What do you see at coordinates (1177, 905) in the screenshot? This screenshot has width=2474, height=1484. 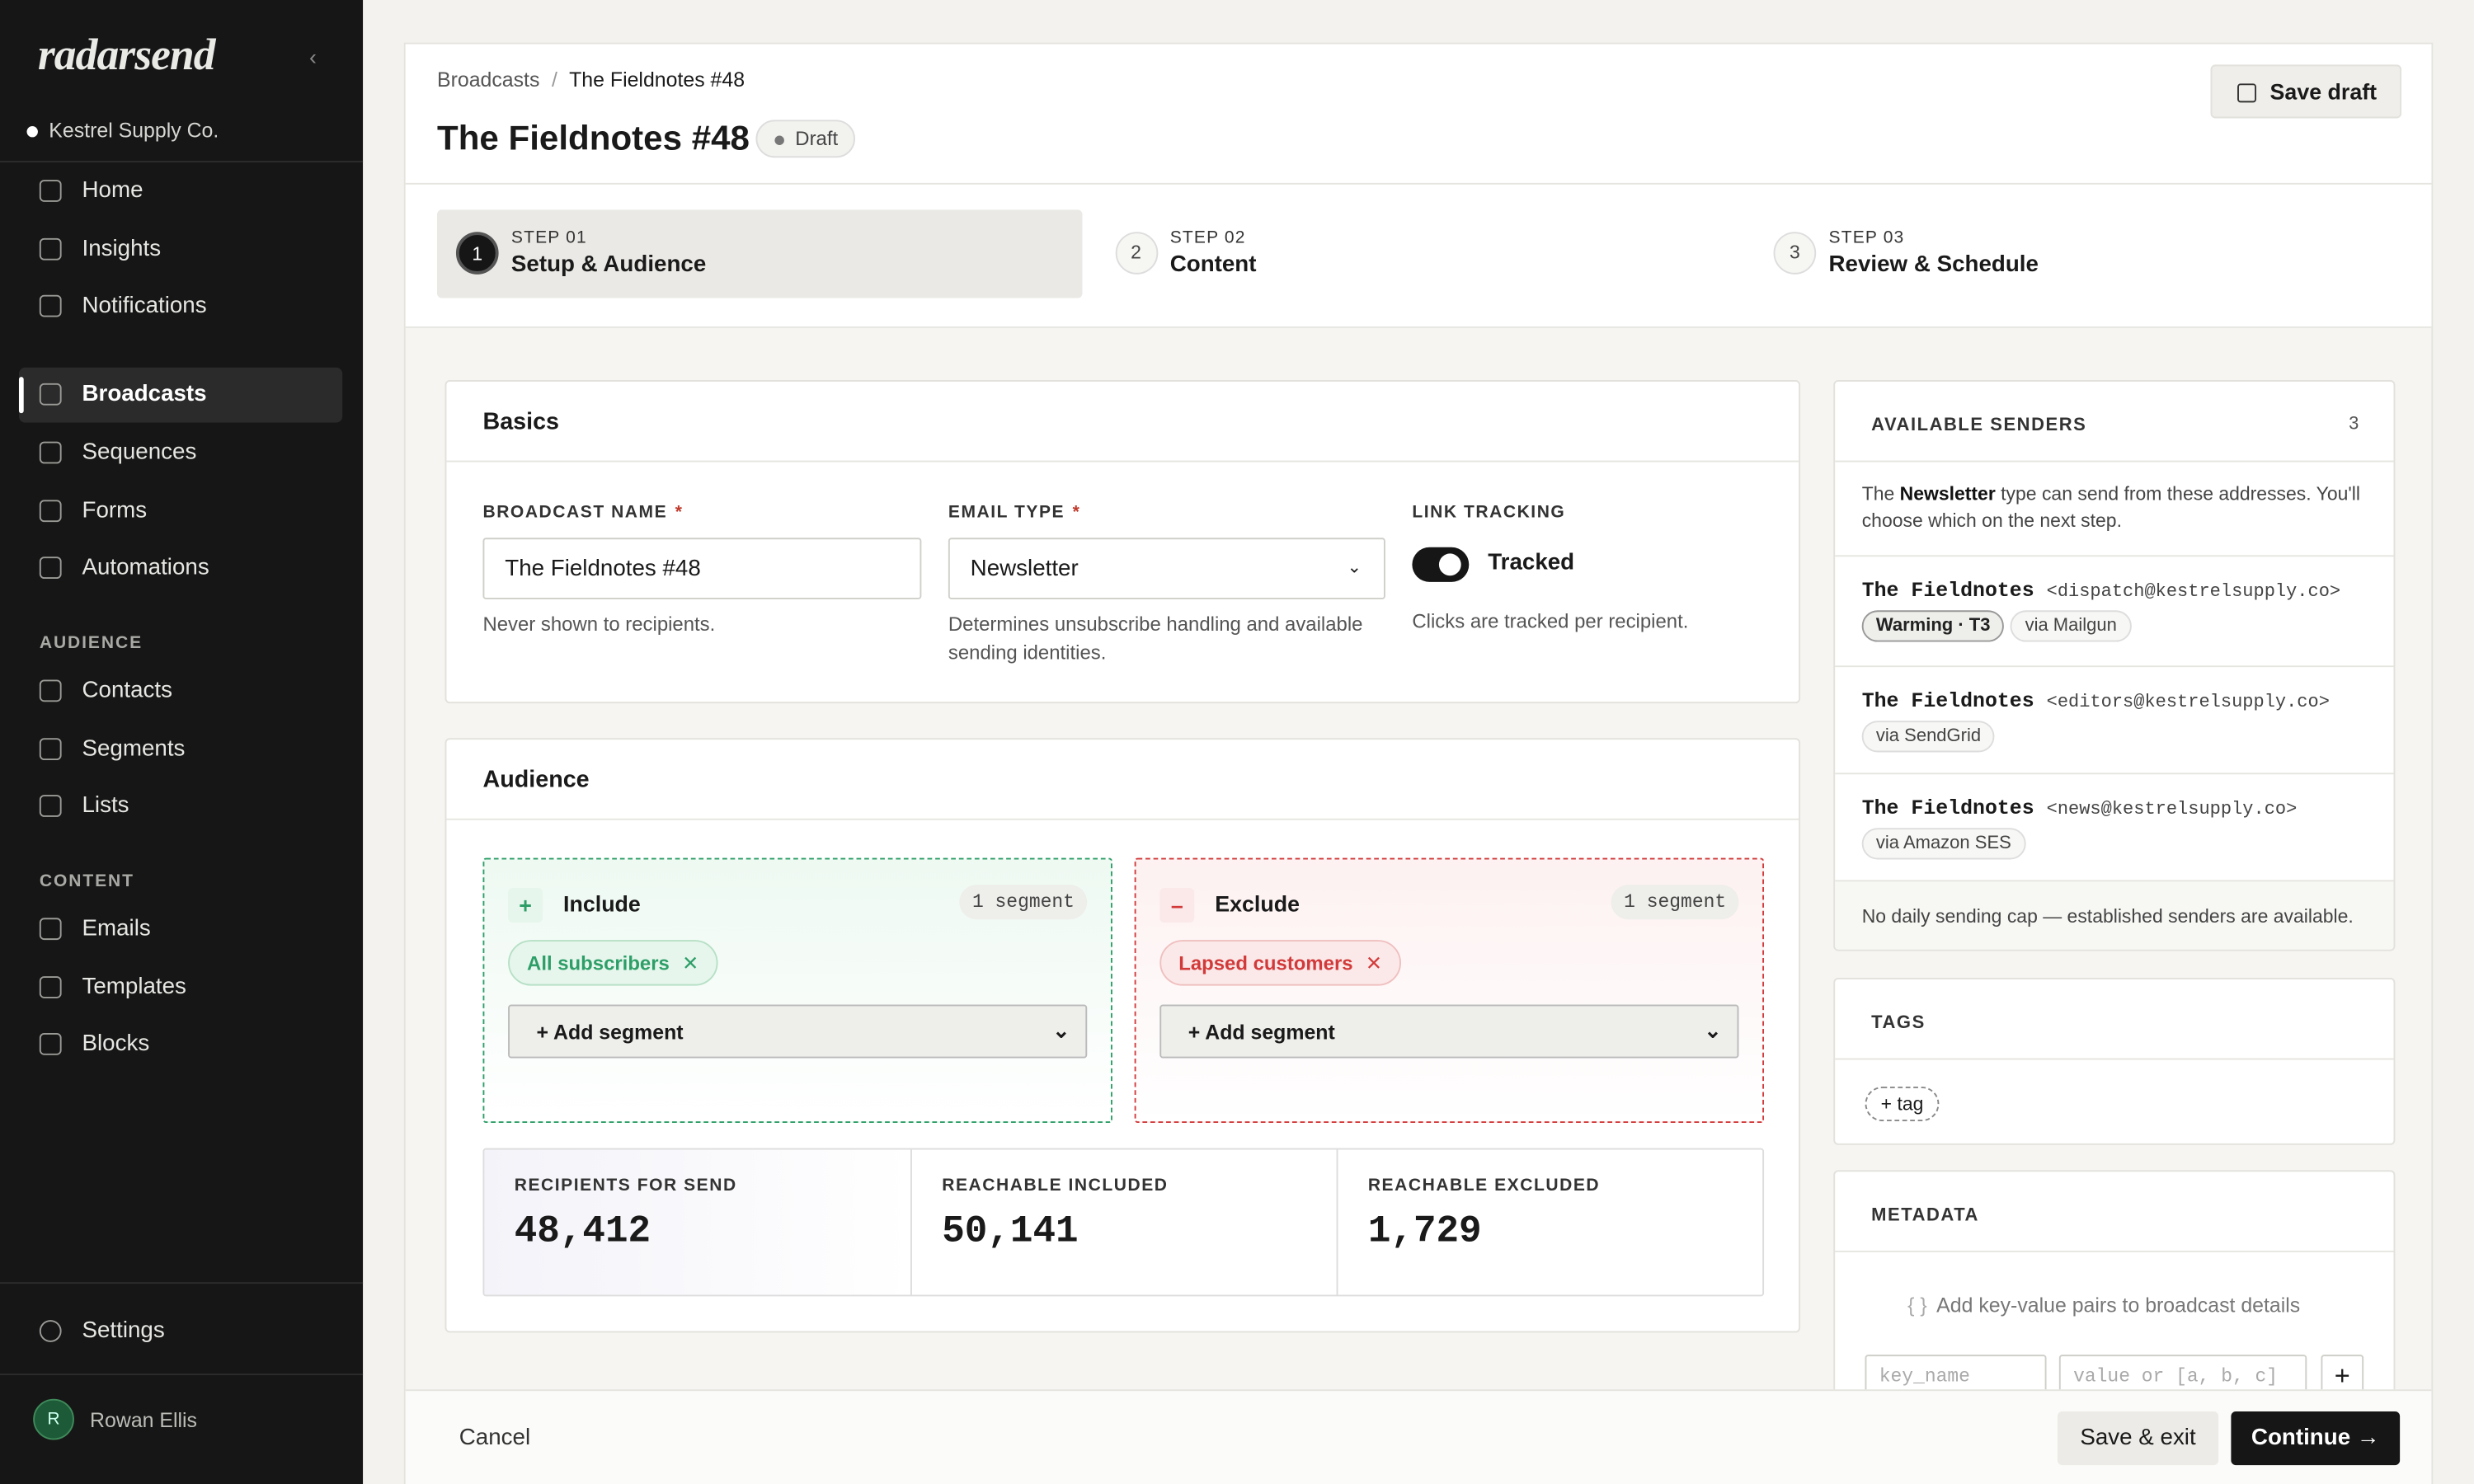 I see `group-icon: –` at bounding box center [1177, 905].